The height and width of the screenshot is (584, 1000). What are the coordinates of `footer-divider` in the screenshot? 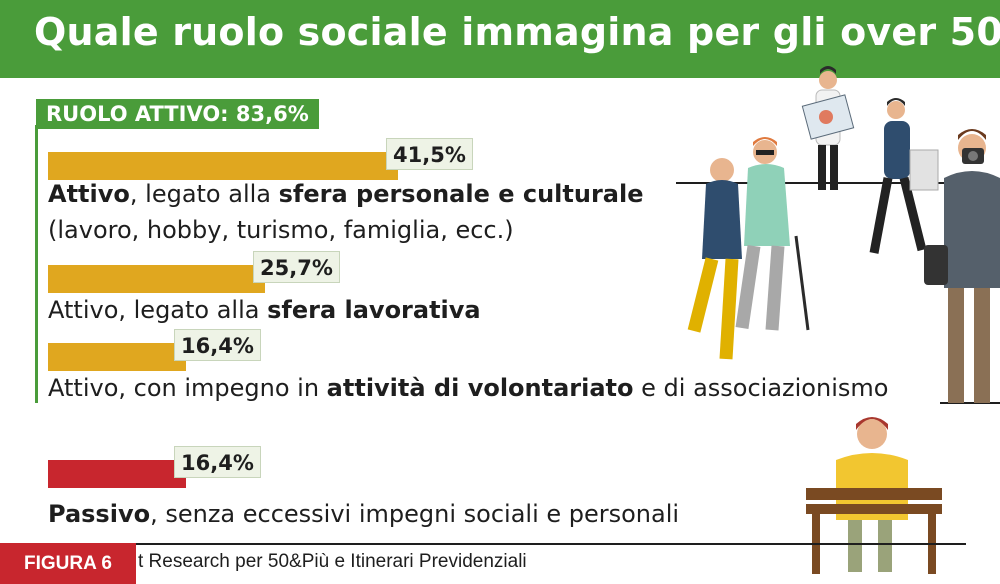 It's located at (551, 544).